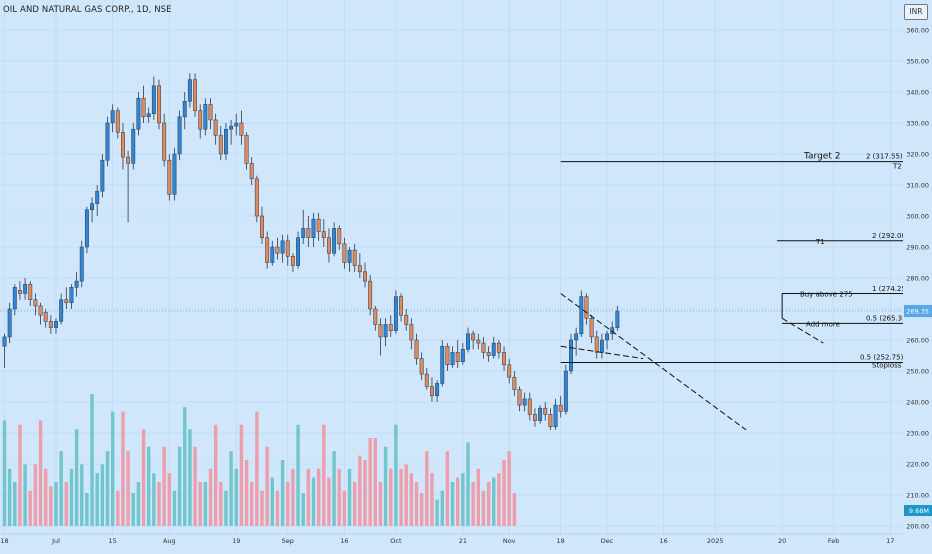  What do you see at coordinates (821, 157) in the screenshot?
I see `annotation-label: Target 2` at bounding box center [821, 157].